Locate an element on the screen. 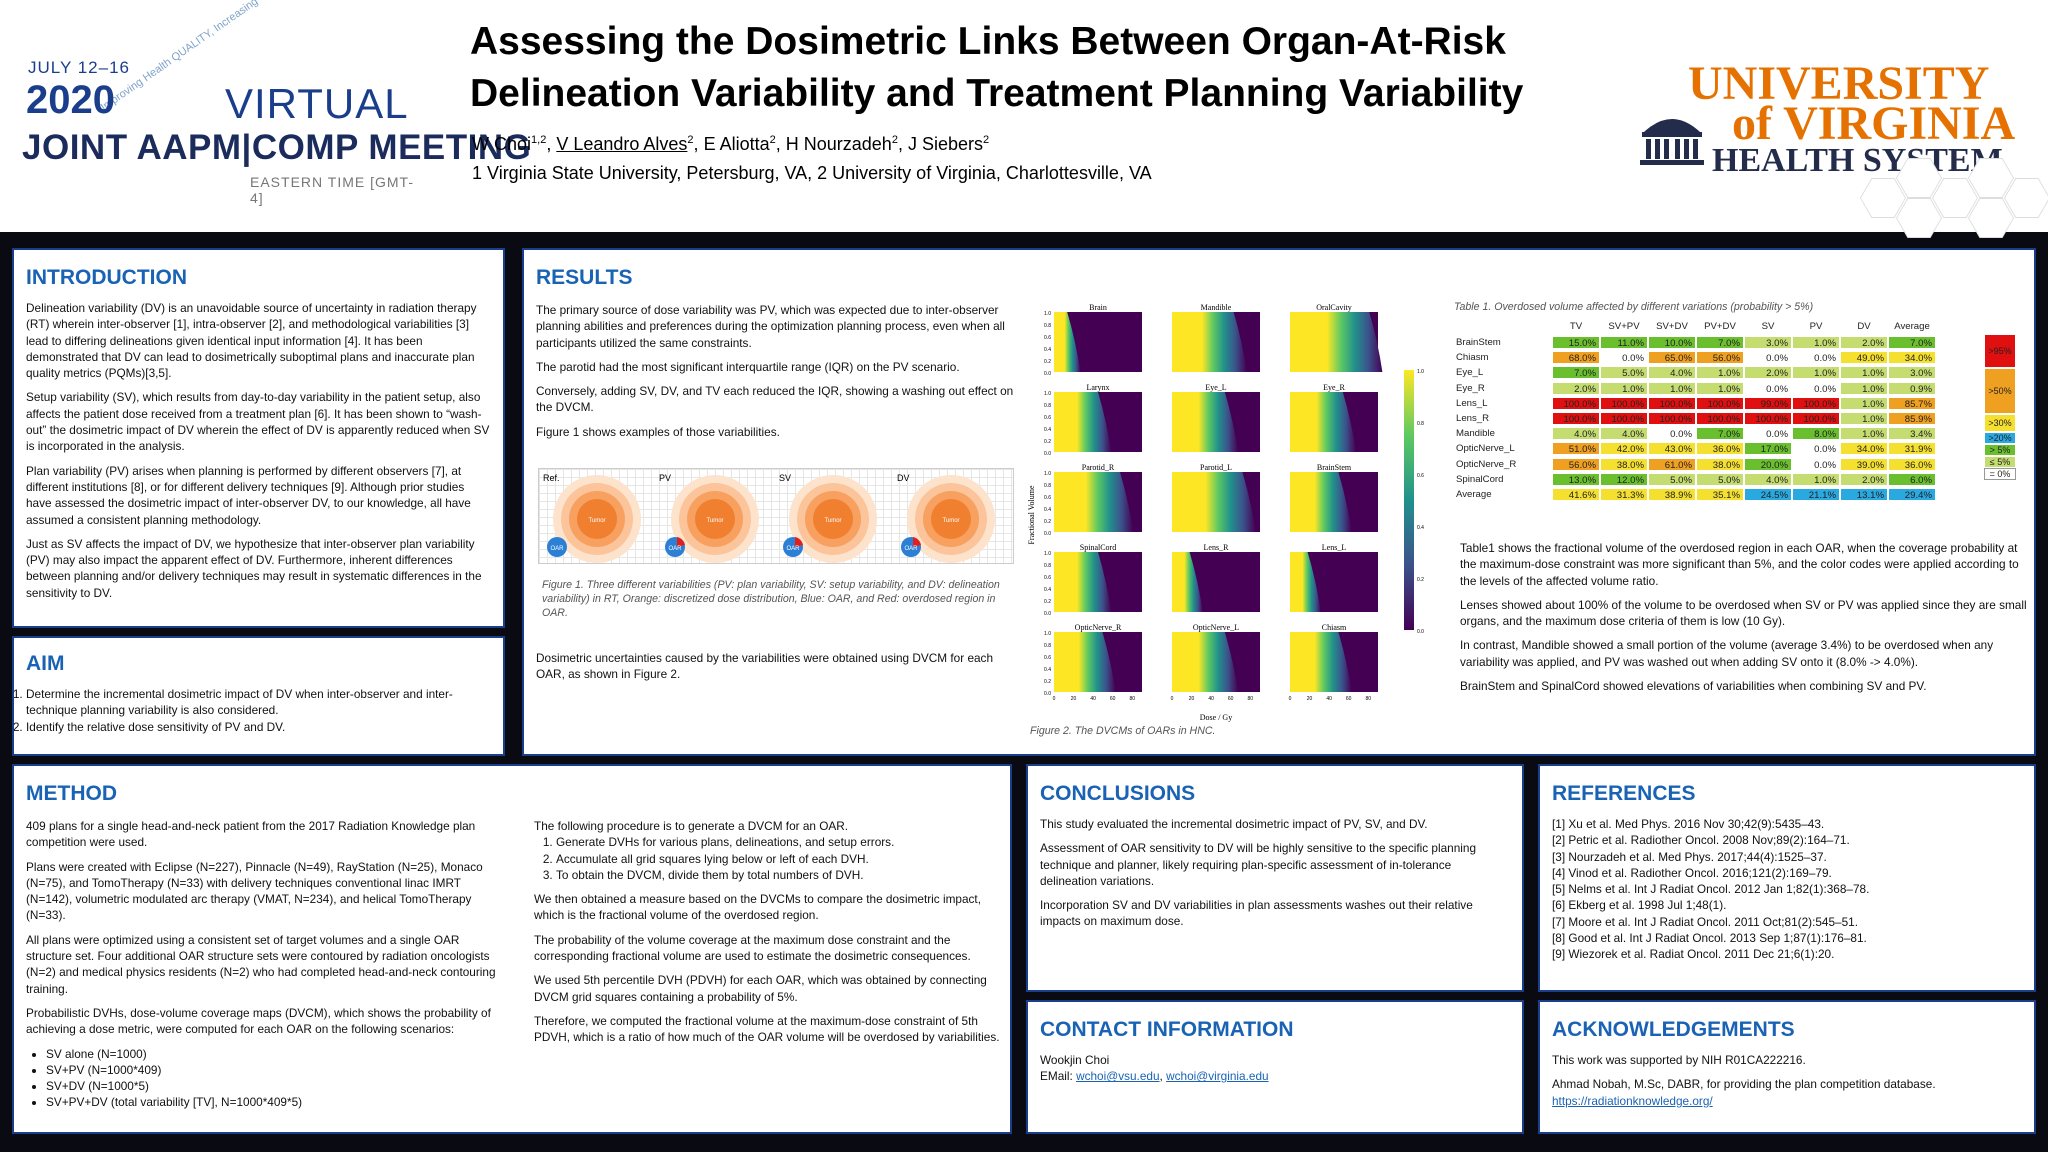  oar-label: OAR is located at coordinates (911, 549).